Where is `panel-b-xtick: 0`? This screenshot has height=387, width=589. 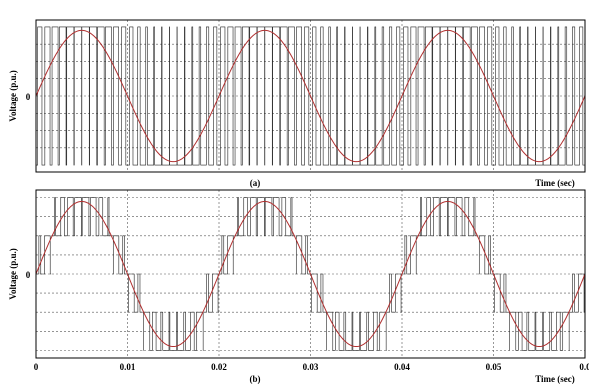 panel-b-xtick: 0 is located at coordinates (36, 367).